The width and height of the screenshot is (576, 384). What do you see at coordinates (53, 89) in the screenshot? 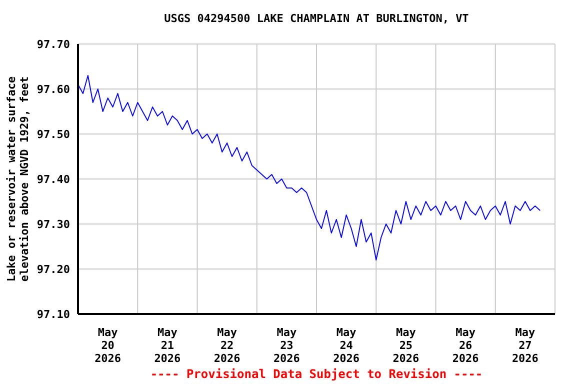
I see `y-tick-label: 97.60` at bounding box center [53, 89].